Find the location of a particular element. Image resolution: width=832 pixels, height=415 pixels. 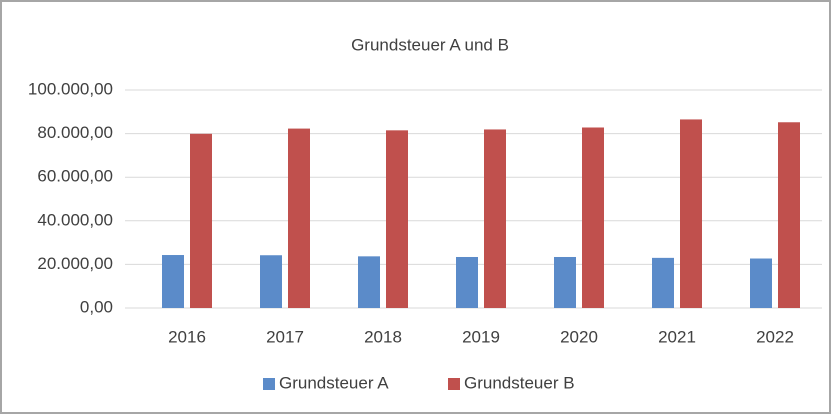

y-tick-label: 40.000,00 is located at coordinates (75, 219).